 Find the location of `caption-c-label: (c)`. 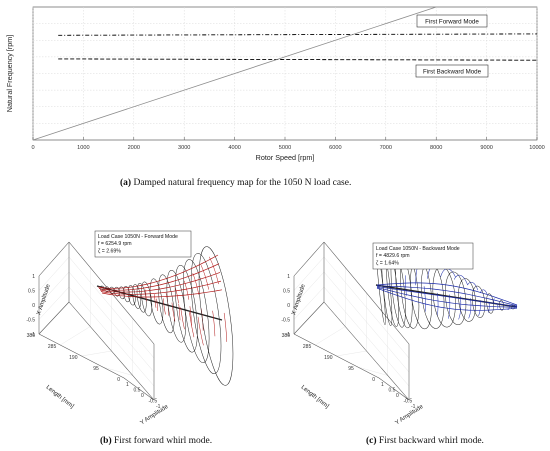

caption-c-label: (c) is located at coordinates (371, 441).